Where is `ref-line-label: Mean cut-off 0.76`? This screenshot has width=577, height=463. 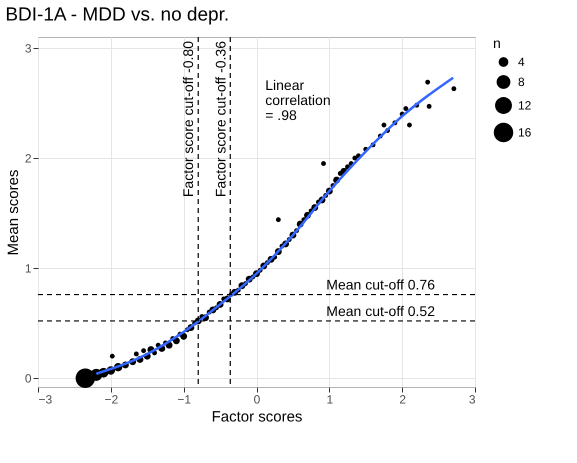 ref-line-label: Mean cut-off 0.76 is located at coordinates (381, 284).